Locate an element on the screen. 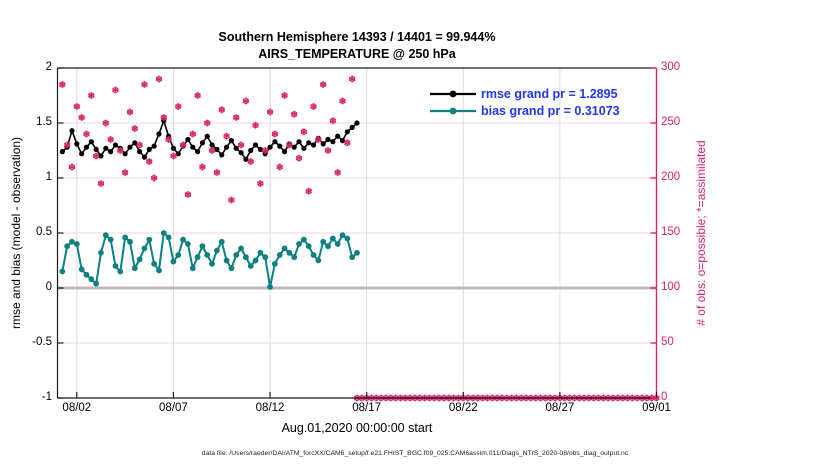 This screenshot has width=830, height=470. legend-label-rmse: rmse grand pr = 1.2895 is located at coordinates (549, 93).